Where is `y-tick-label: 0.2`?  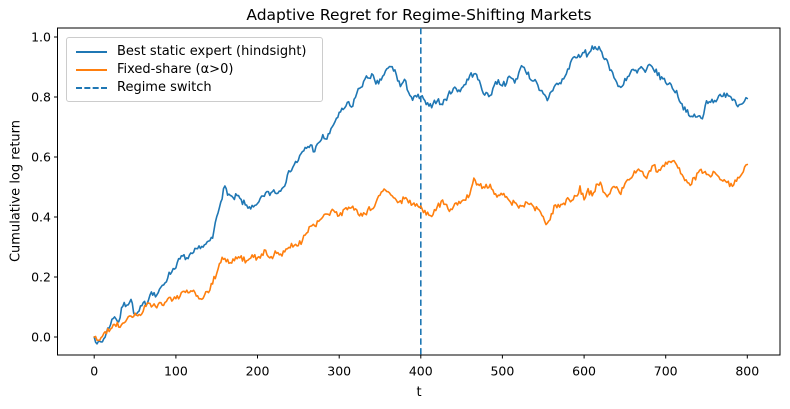 y-tick-label: 0.2 is located at coordinates (41, 276).